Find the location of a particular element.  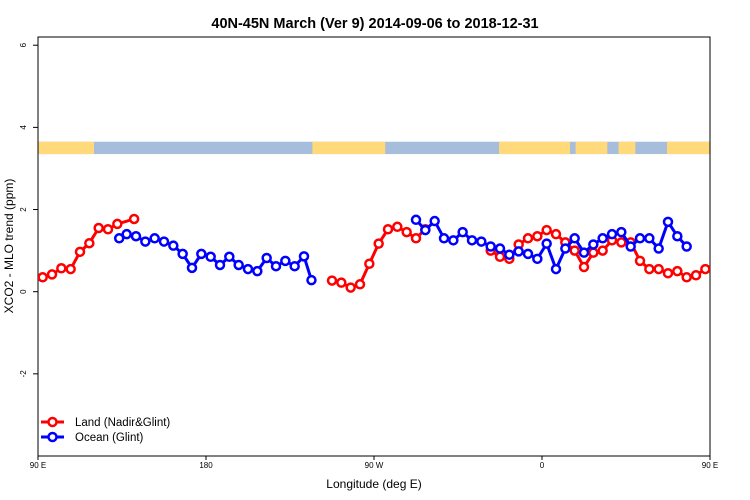

legend-item-ocean: Ocean (Glint) is located at coordinates (92, 437).